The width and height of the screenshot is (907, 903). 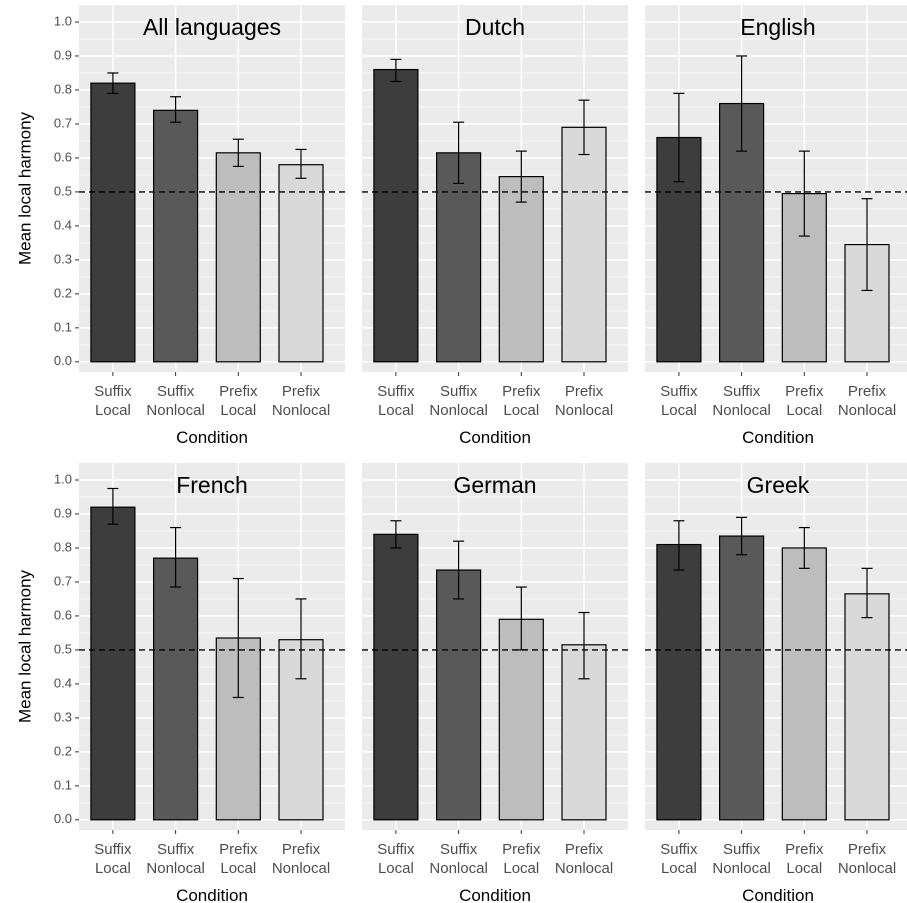 What do you see at coordinates (212, 485) in the screenshot?
I see `panel-title: French` at bounding box center [212, 485].